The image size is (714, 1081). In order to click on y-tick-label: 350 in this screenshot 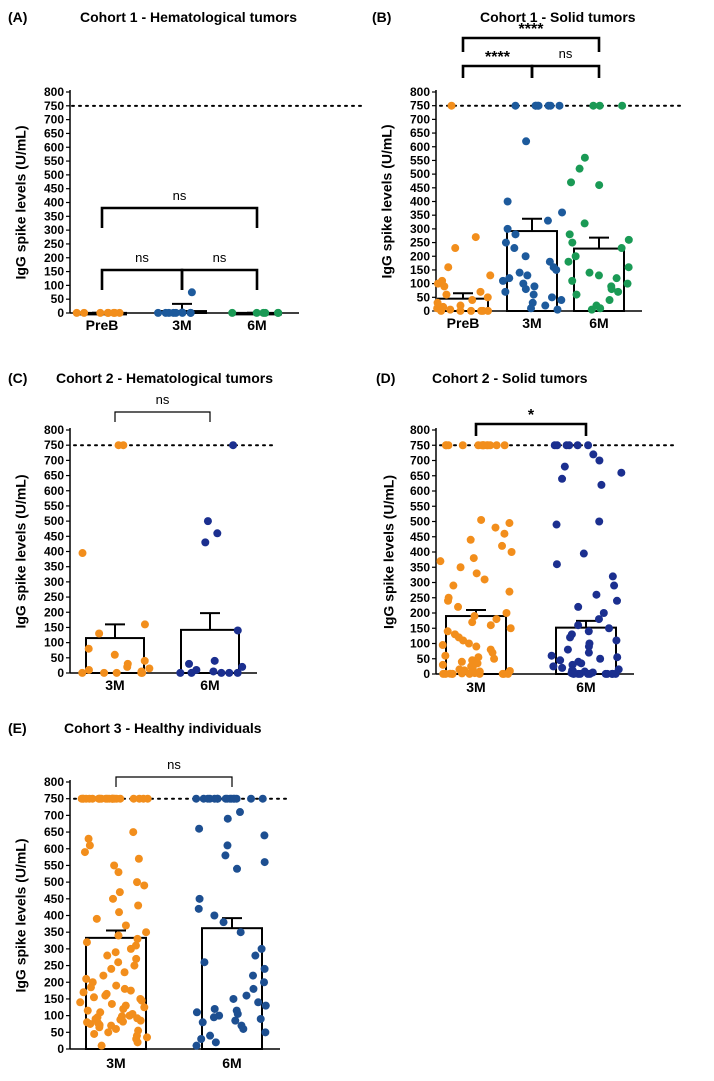, I will do `click(420, 567)`.